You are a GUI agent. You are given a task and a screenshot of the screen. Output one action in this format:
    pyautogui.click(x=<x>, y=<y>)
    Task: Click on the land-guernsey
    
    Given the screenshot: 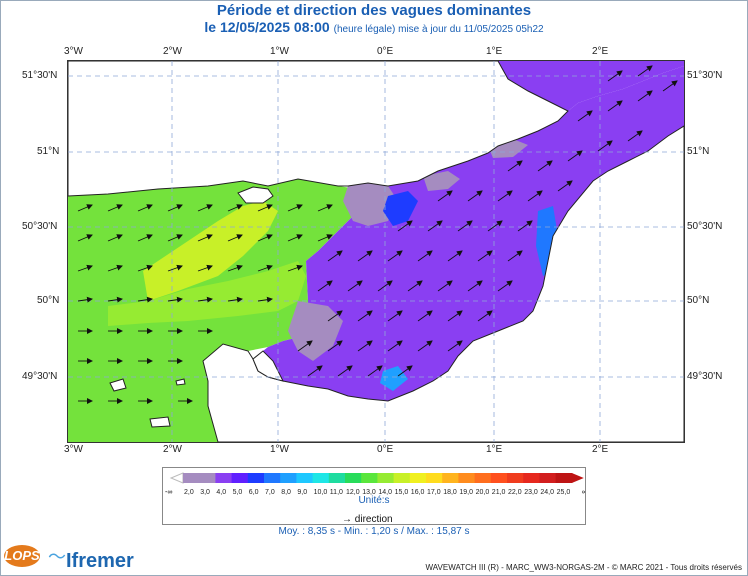 What is the action you would take?
    pyautogui.click(x=118, y=385)
    